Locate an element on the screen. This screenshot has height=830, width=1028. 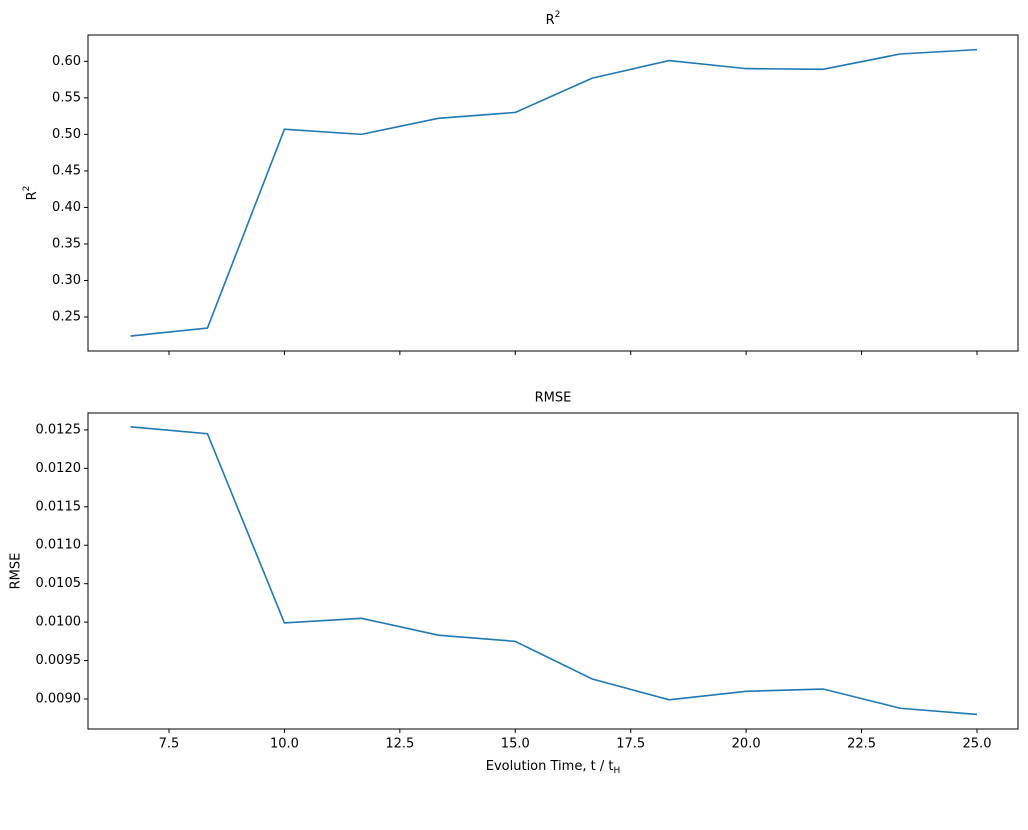
x-tick-label: 15.0 is located at coordinates (515, 744).